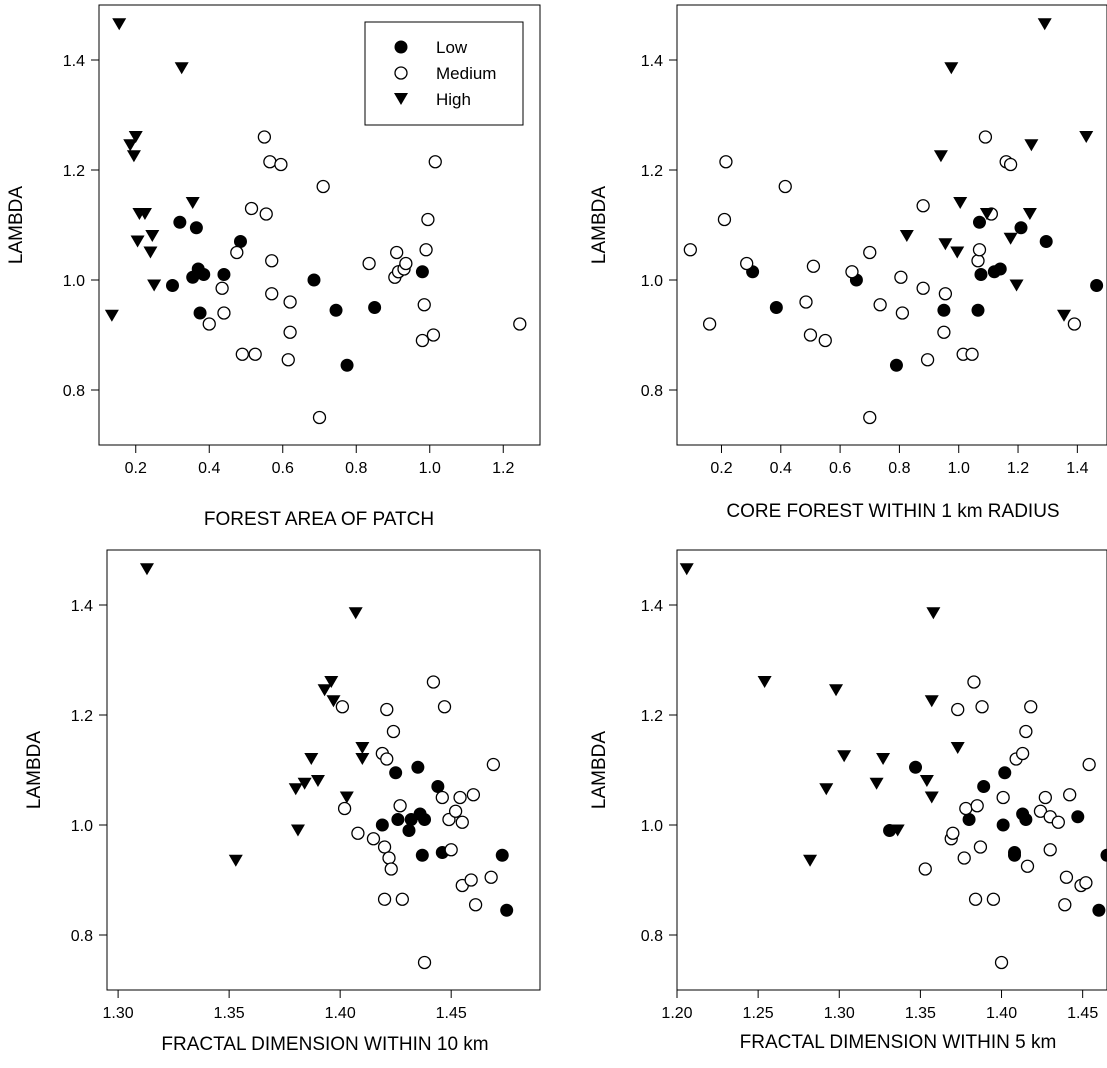 The width and height of the screenshot is (1107, 1068). Describe the element at coordinates (451, 1013) in the screenshot. I see `x-tick-label: 1.45` at that location.